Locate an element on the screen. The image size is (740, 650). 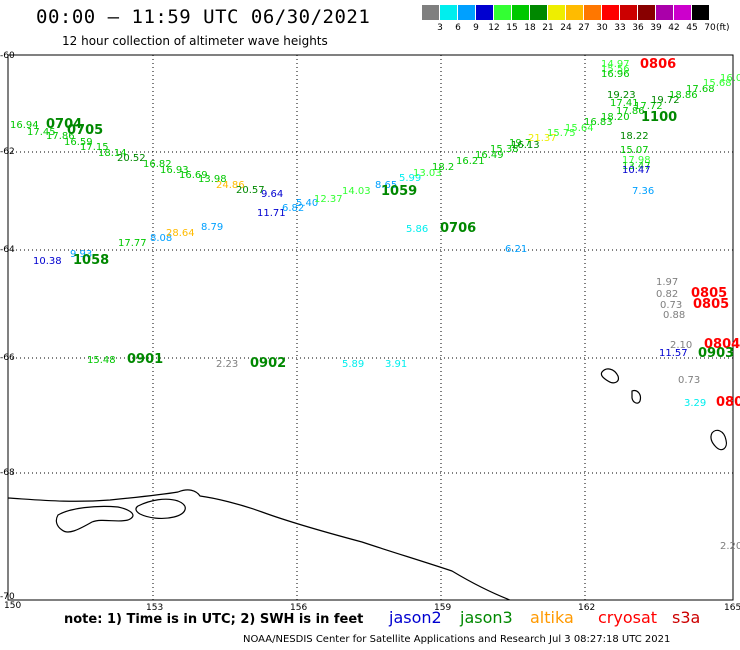
pass-time-label: 080 is located at coordinates (728, 402).